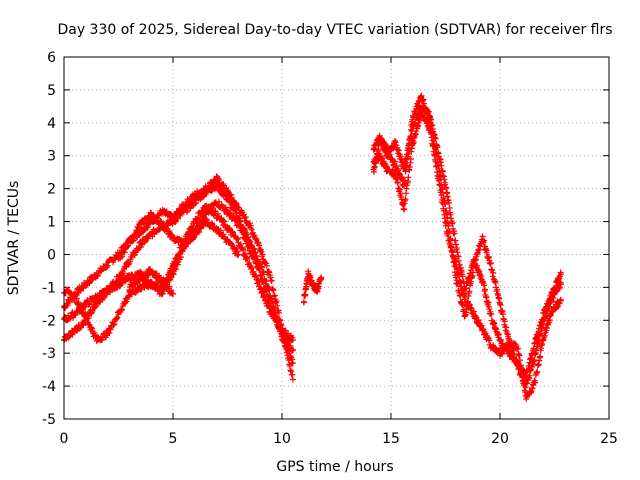 The width and height of the screenshot is (640, 480). Describe the element at coordinates (173, 439) in the screenshot. I see `x-tick-label: 5` at that location.